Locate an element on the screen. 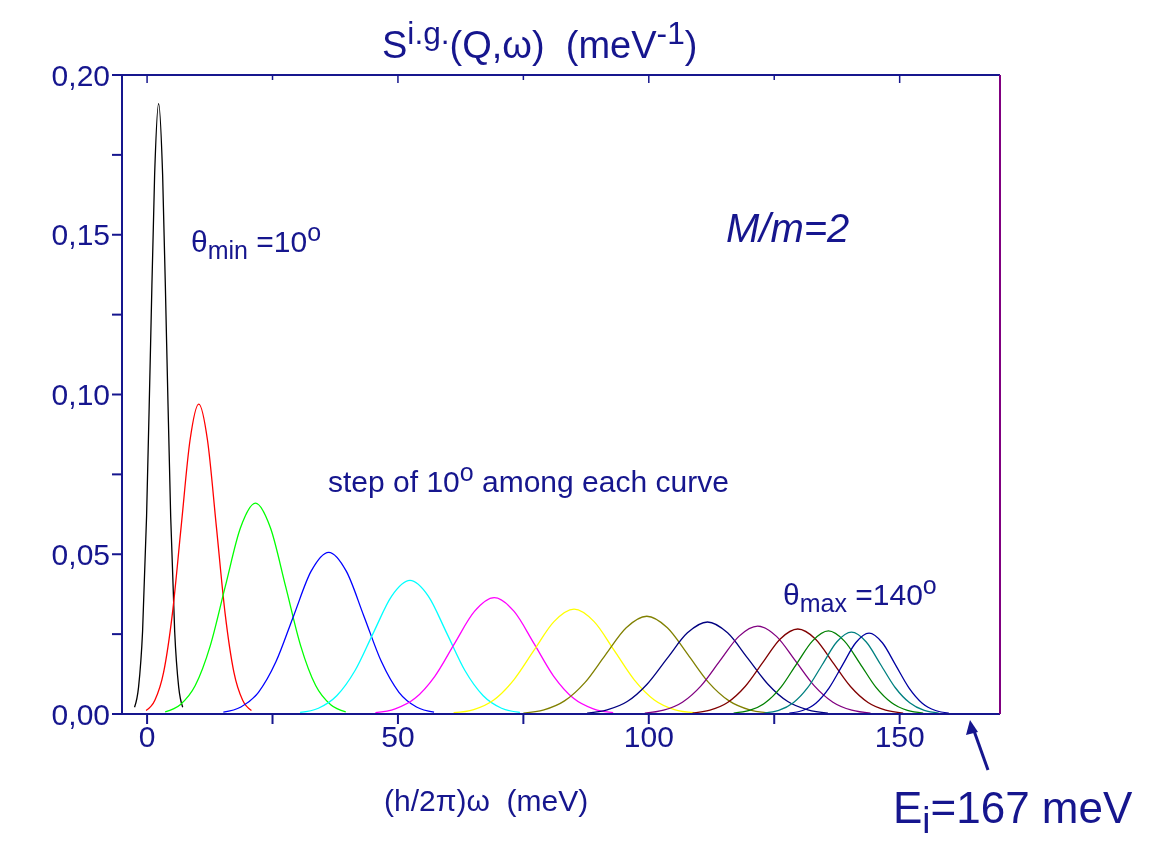 The width and height of the screenshot is (1176, 850). x-tick-label: 0 is located at coordinates (147, 737).